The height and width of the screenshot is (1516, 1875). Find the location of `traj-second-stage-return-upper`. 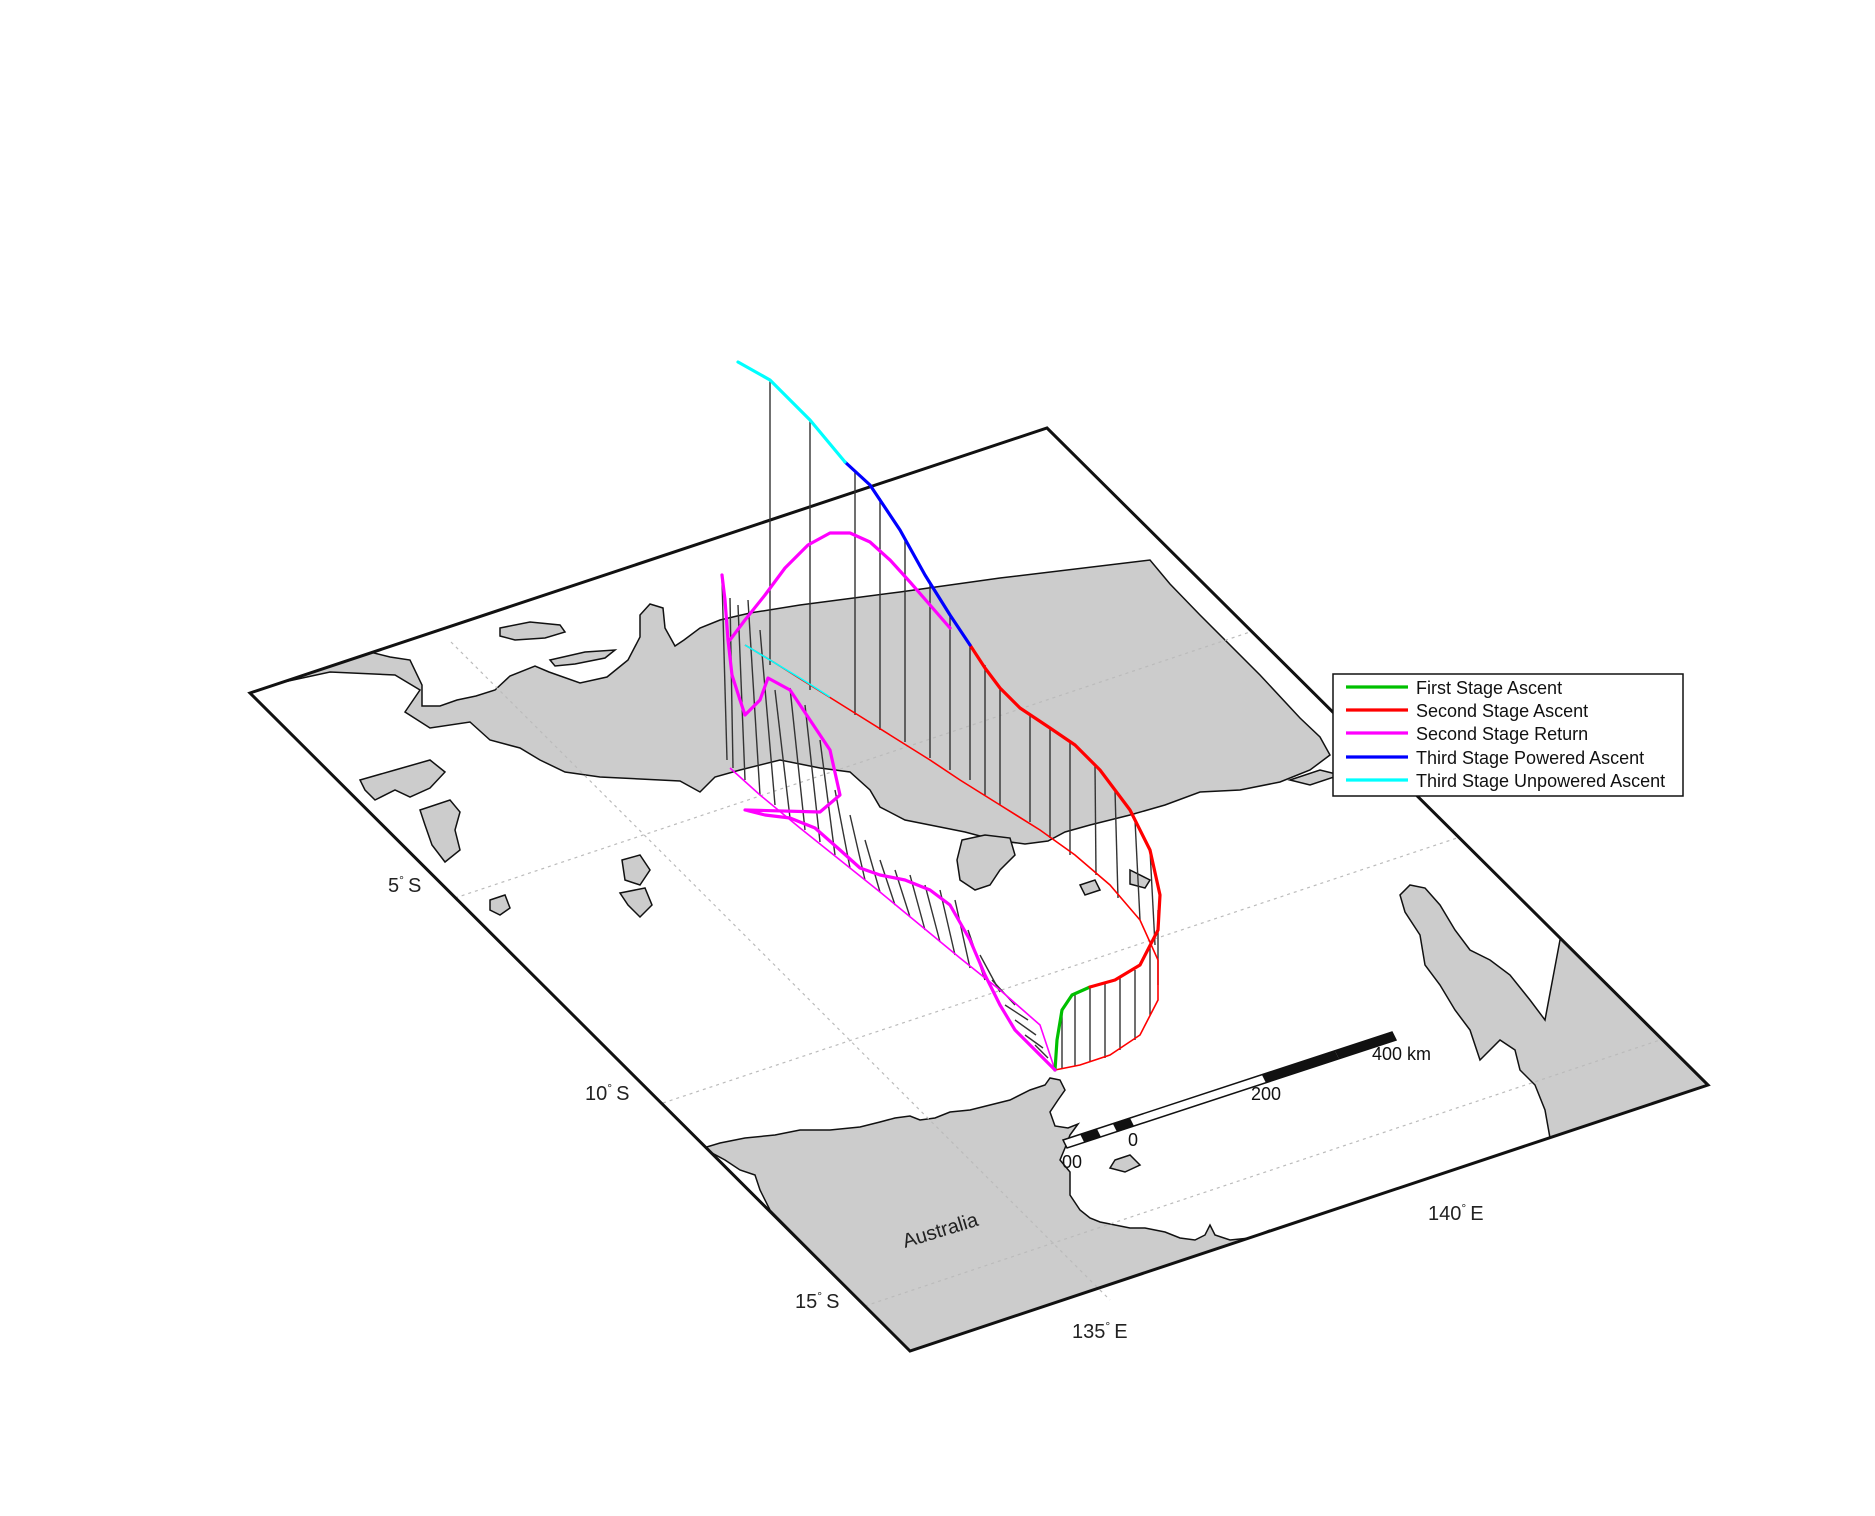

traj-second-stage-return-upper is located at coordinates (840, 586).